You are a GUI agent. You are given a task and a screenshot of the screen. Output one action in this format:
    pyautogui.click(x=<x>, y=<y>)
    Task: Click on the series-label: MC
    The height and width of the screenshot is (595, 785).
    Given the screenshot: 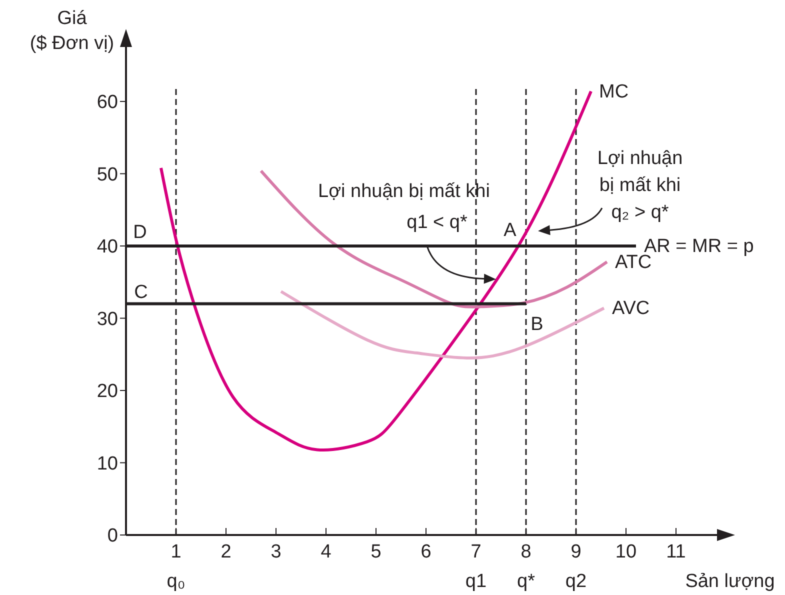 What is the action you would take?
    pyautogui.click(x=614, y=91)
    